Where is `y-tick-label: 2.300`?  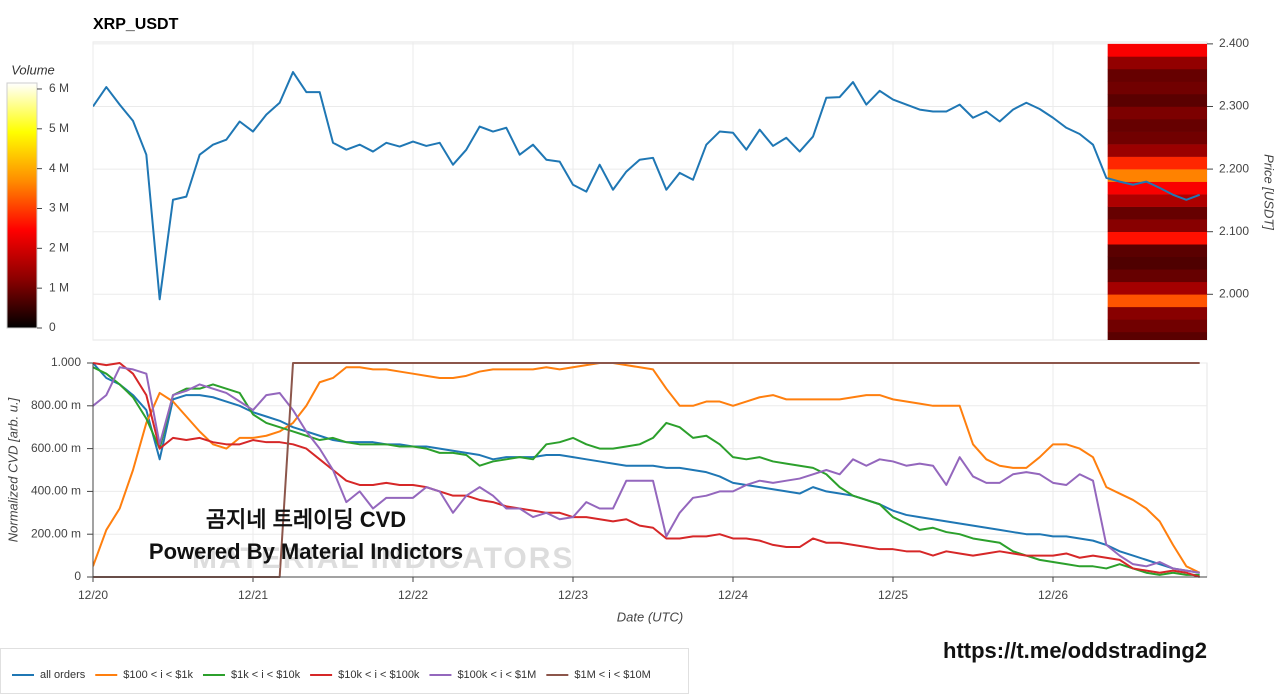
y-tick-label: 2.300 is located at coordinates (1234, 106).